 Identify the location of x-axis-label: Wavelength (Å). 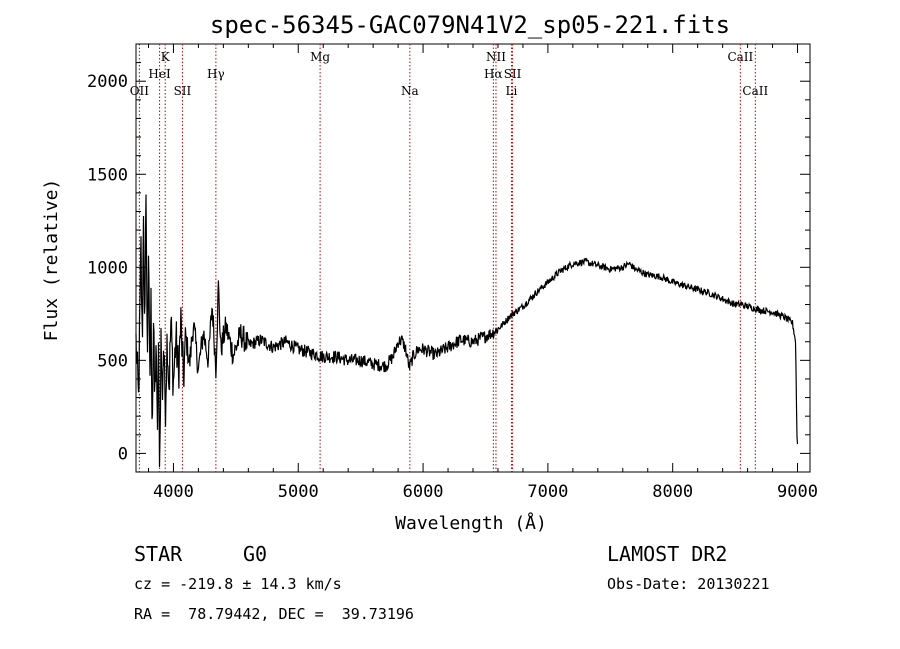
(471, 523).